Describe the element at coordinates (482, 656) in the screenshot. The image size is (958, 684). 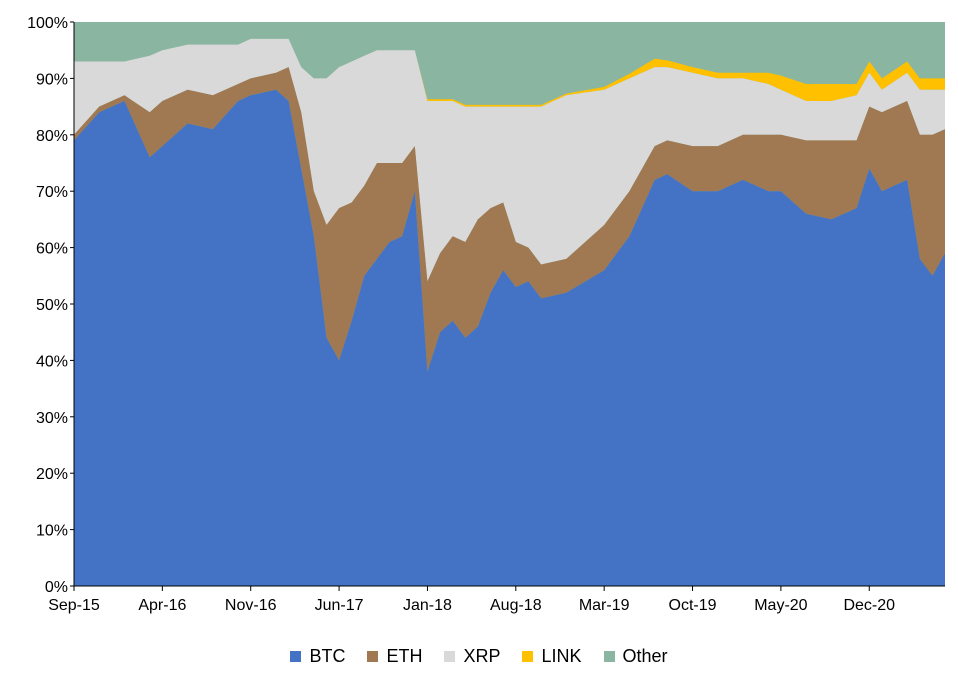
I see `legend-label: XRP` at that location.